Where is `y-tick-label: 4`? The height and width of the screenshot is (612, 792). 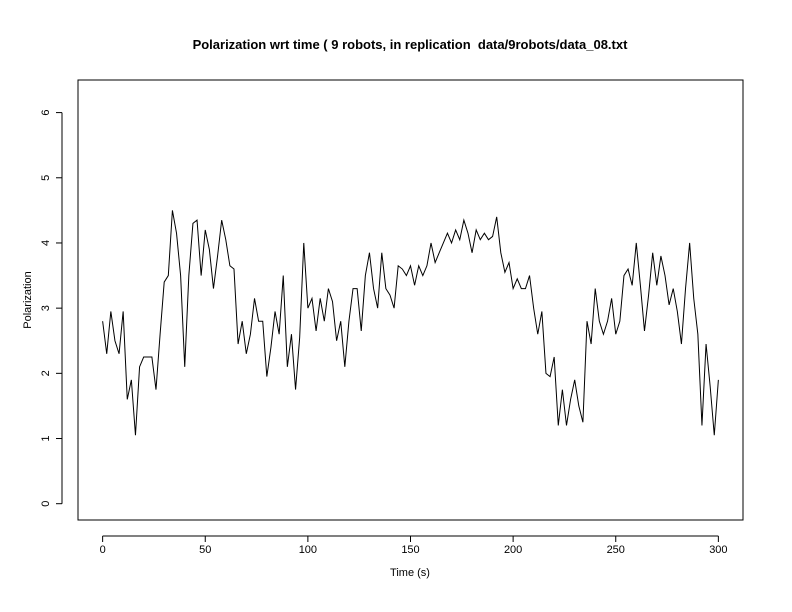 y-tick-label: 4 is located at coordinates (46, 243).